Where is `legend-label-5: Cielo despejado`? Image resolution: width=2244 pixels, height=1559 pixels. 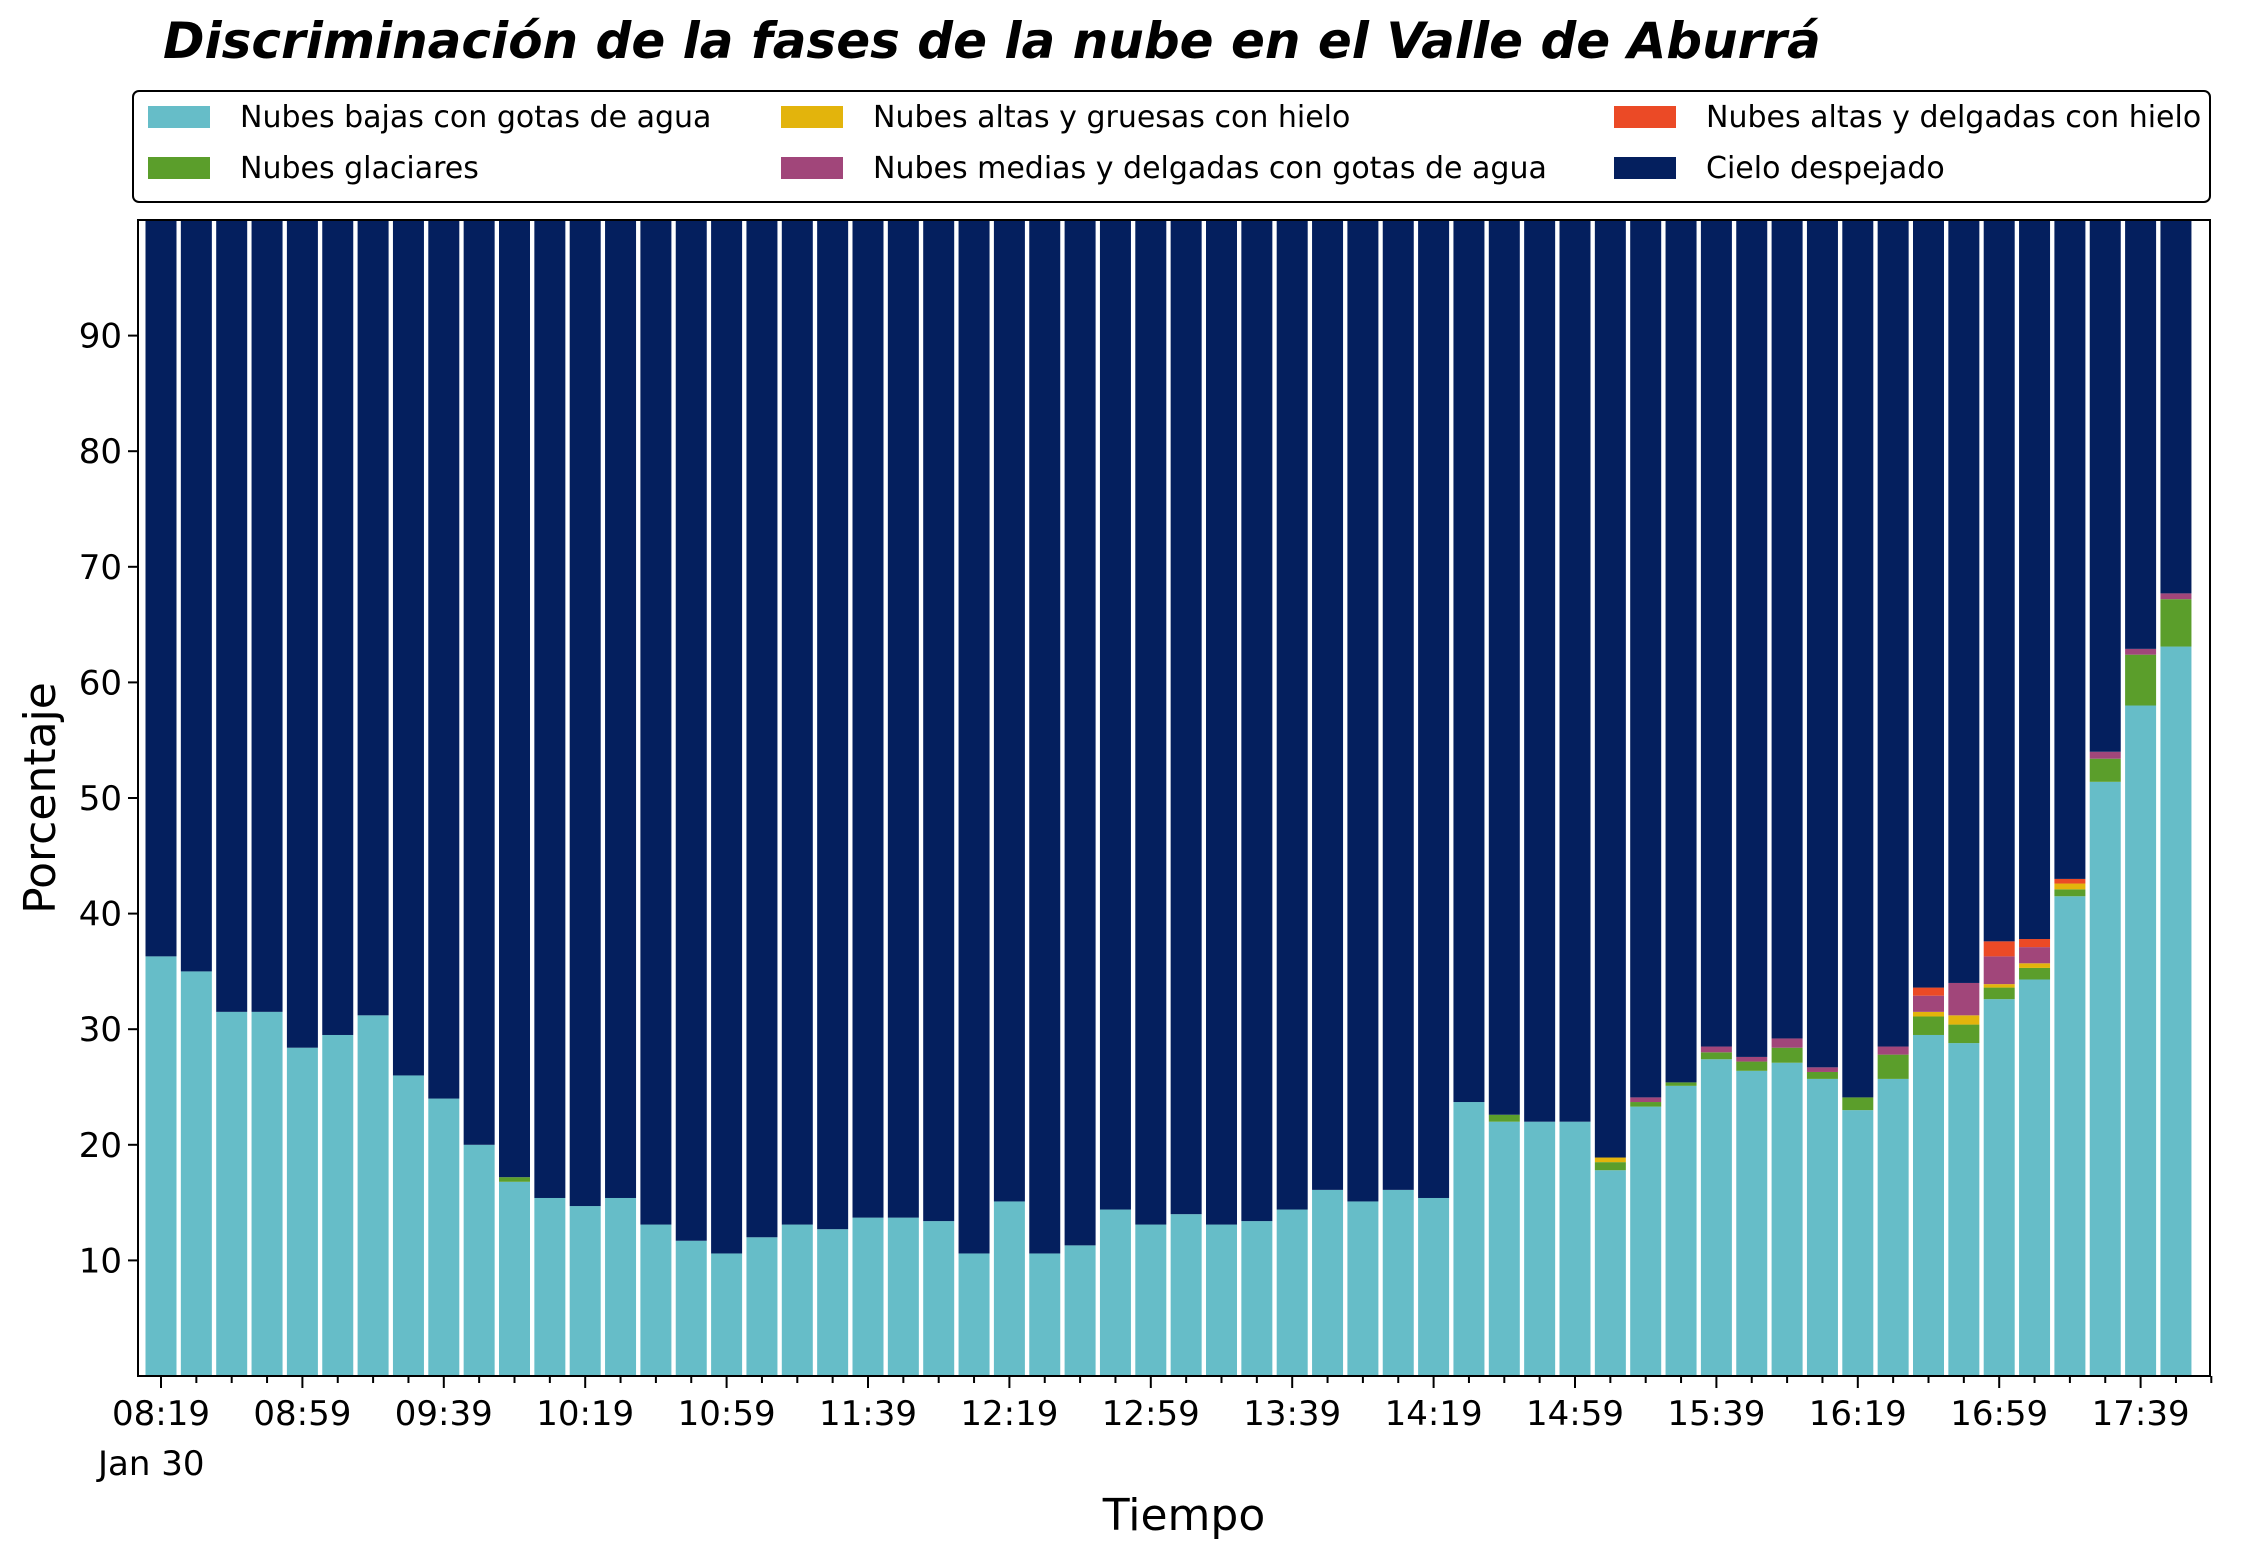 legend-label-5: Cielo despejado is located at coordinates (1825, 168).